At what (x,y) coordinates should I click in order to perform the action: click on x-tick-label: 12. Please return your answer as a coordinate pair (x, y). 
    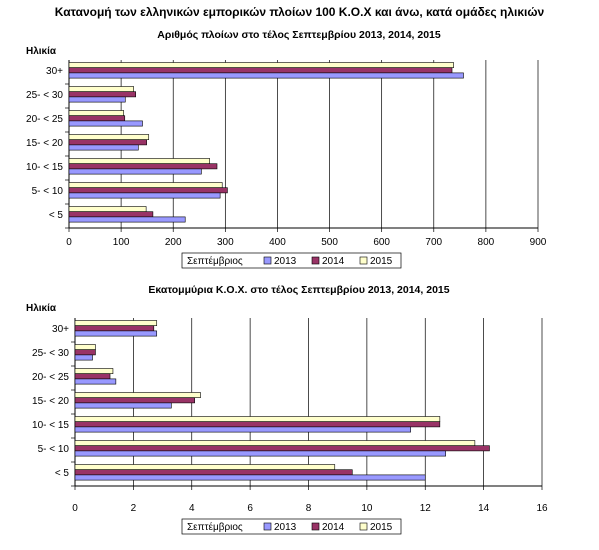
    Looking at the image, I should click on (426, 508).